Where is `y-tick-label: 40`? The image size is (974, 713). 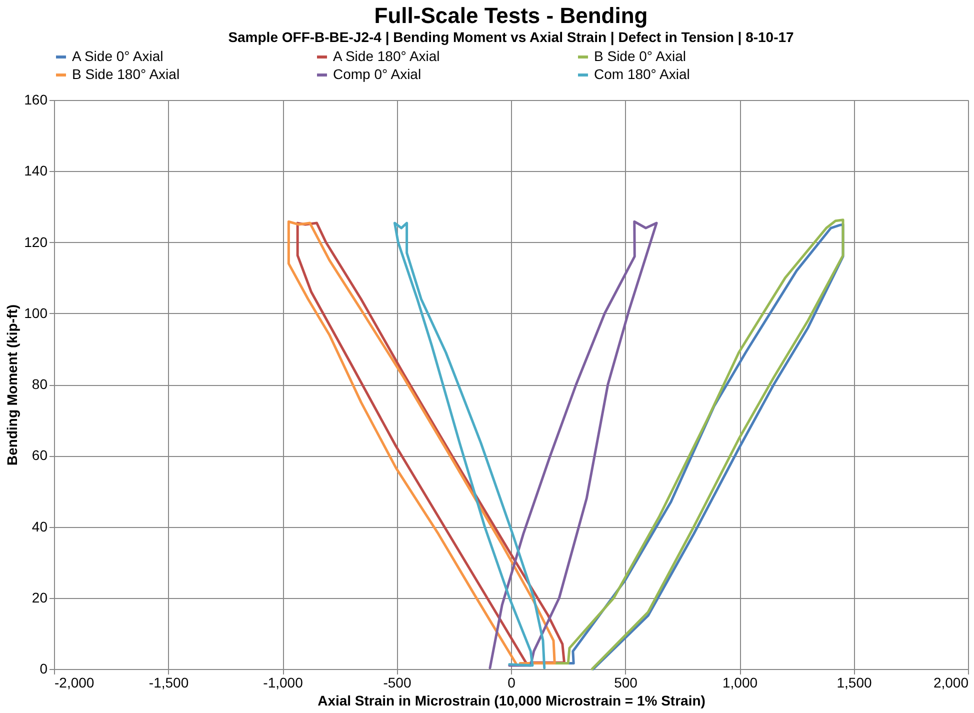
y-tick-label: 40 is located at coordinates (40, 526).